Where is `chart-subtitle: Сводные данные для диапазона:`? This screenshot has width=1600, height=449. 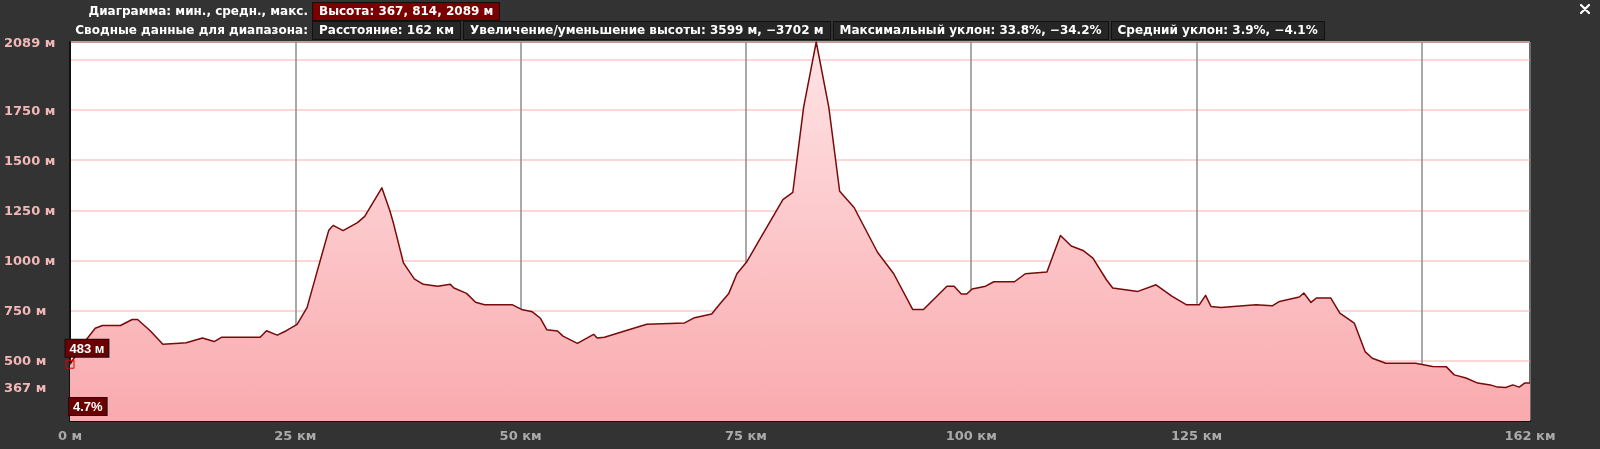 chart-subtitle: Сводные данные для диапазона: is located at coordinates (191, 30).